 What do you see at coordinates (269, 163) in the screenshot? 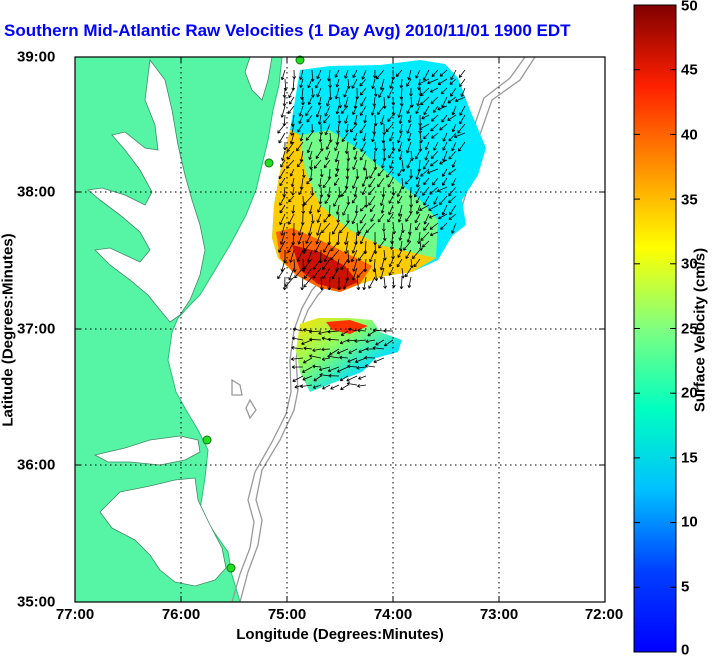
I see `radar-station-marker` at bounding box center [269, 163].